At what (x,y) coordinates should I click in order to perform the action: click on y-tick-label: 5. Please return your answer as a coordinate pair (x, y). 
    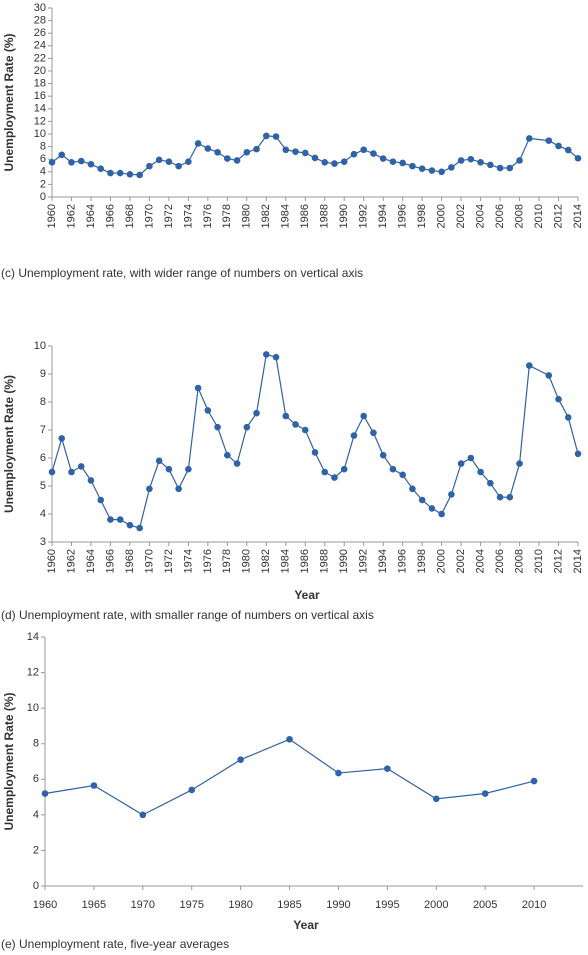
    Looking at the image, I should click on (43, 486).